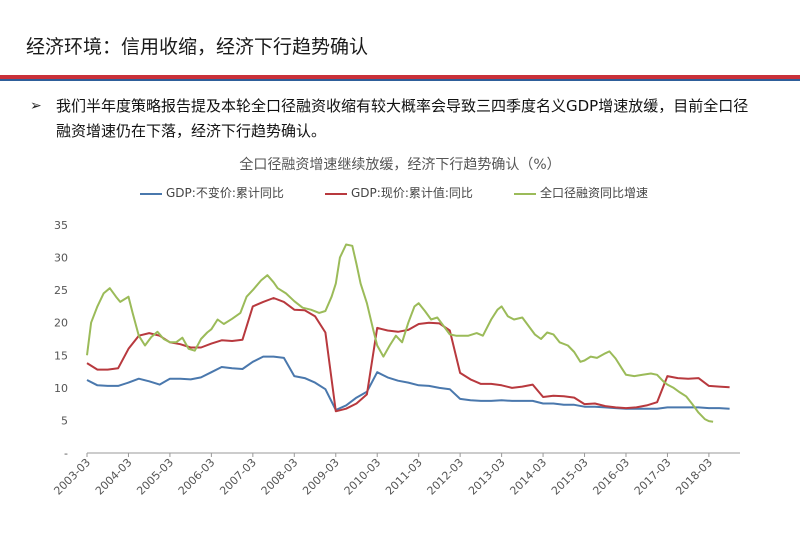  I want to click on y-tick-label: 25, so click(61, 290).